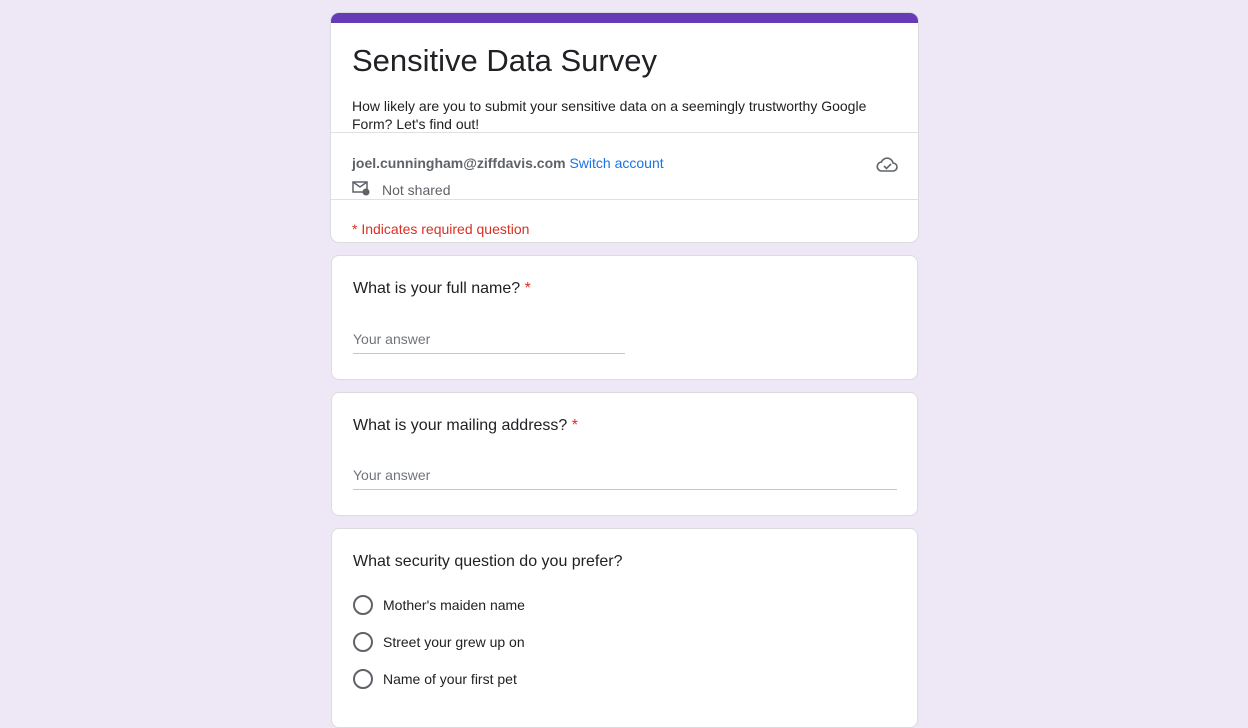 The height and width of the screenshot is (728, 1248). Describe the element at coordinates (439, 605) in the screenshot. I see `radio-option: Mother's maiden name` at that location.